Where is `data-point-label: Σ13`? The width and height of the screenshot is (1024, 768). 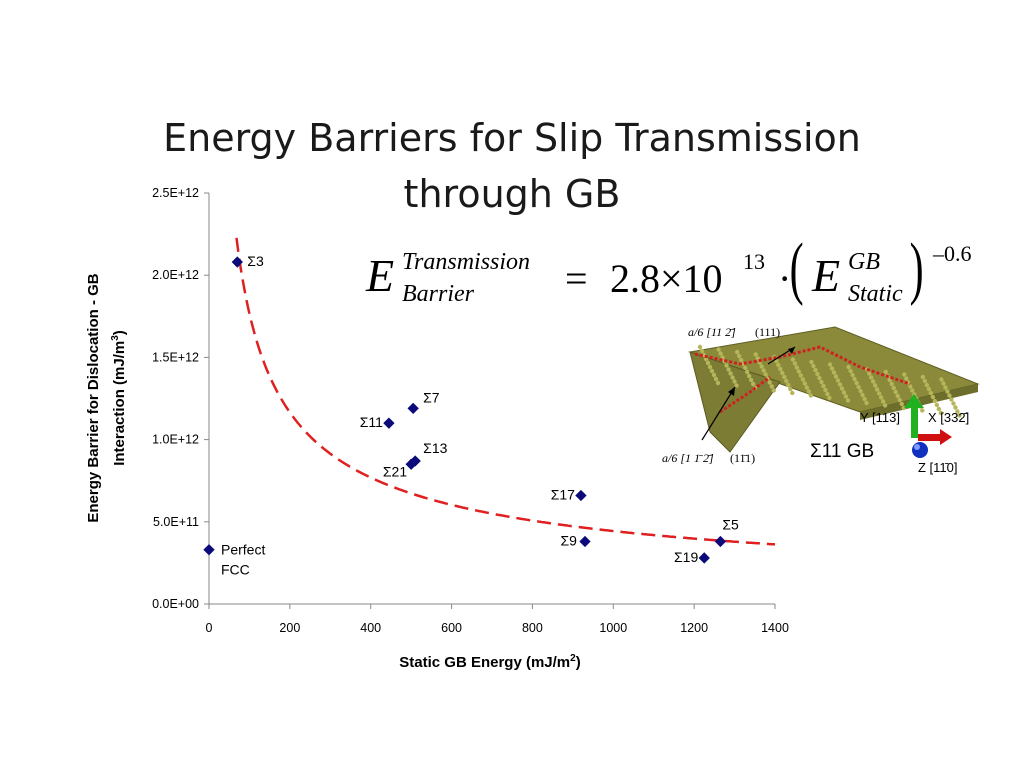
data-point-label: Σ13 is located at coordinates (435, 448).